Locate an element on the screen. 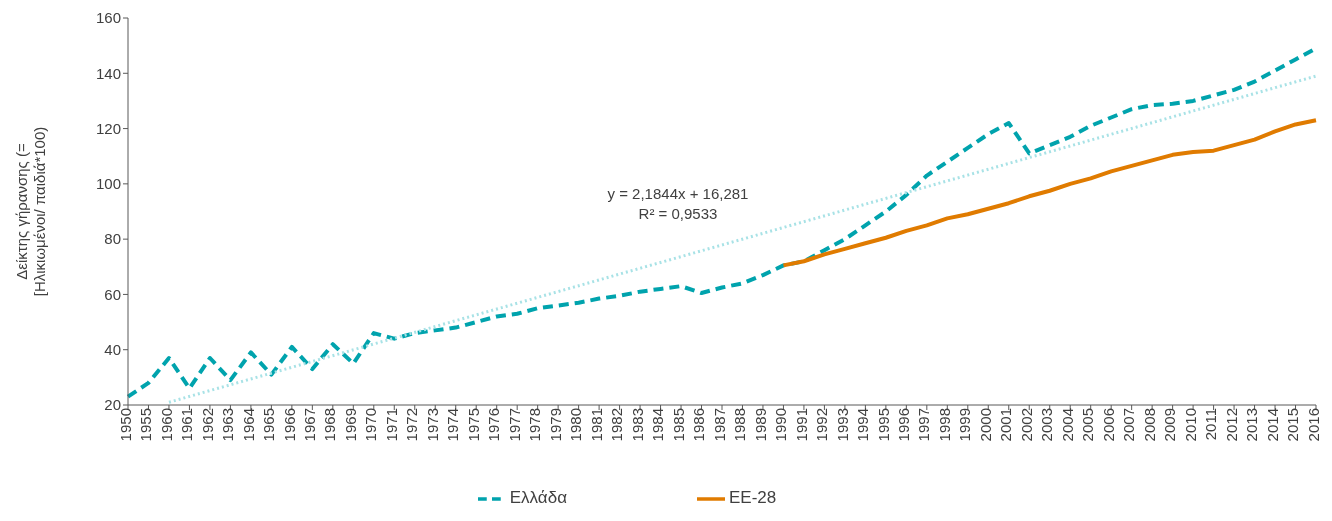 Image resolution: width=1332 pixels, height=521 pixels. x-tick-label: 1964 is located at coordinates (248, 425).